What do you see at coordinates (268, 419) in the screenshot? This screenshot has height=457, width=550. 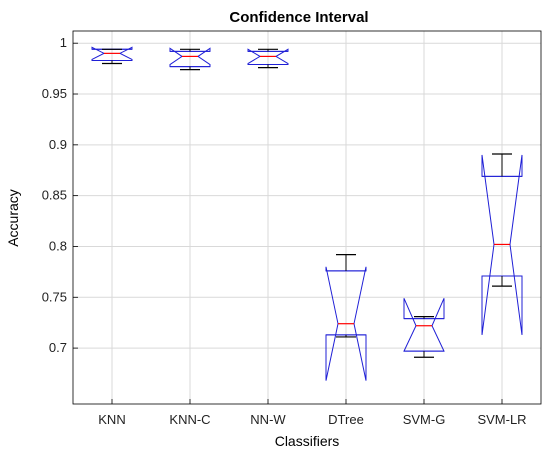 I see `x-tick-label: NN-W` at bounding box center [268, 419].